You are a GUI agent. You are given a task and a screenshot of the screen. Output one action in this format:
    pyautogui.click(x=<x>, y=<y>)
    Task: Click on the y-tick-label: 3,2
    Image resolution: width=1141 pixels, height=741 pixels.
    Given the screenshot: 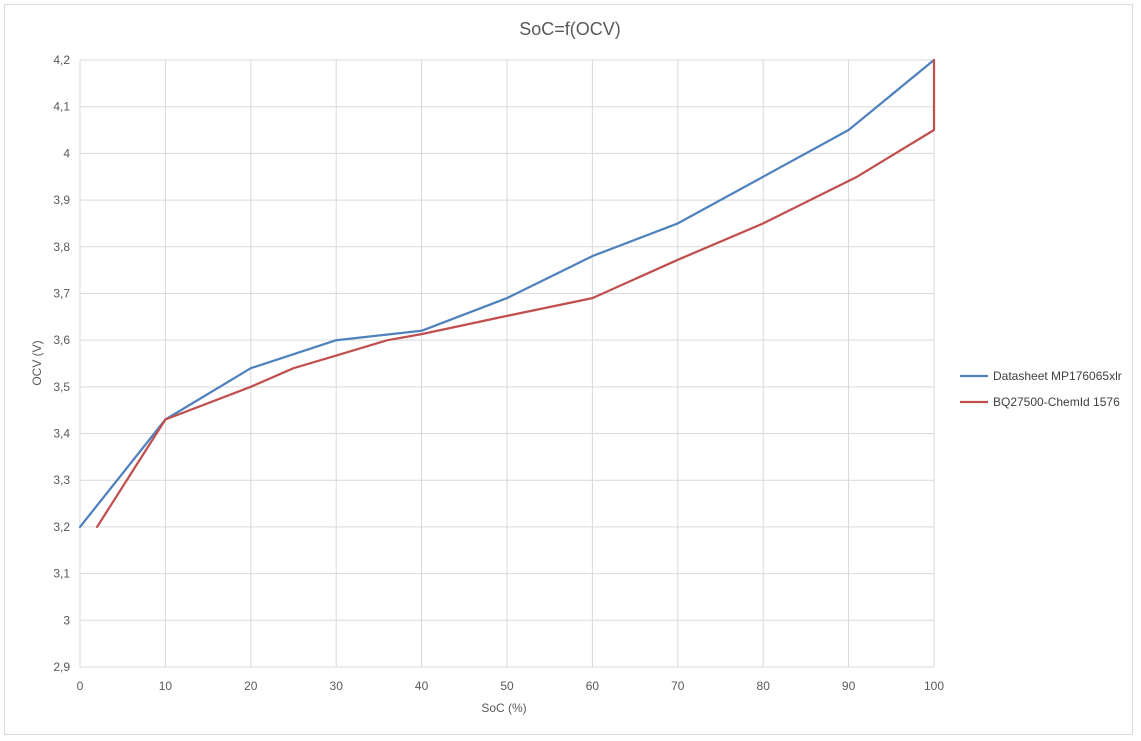 What is the action you would take?
    pyautogui.click(x=61, y=527)
    